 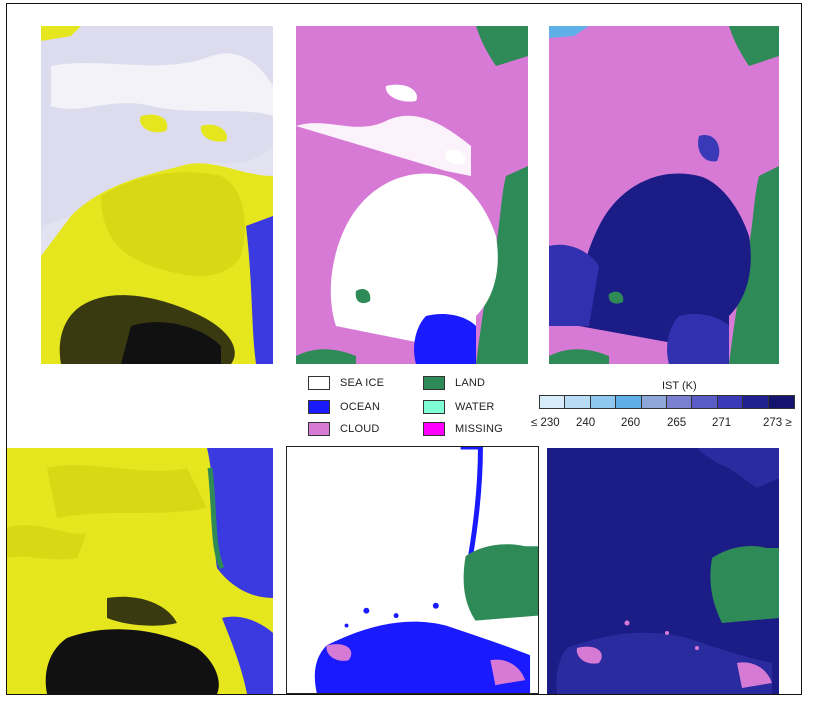 I want to click on legend-label-land: LAND, so click(x=470, y=383).